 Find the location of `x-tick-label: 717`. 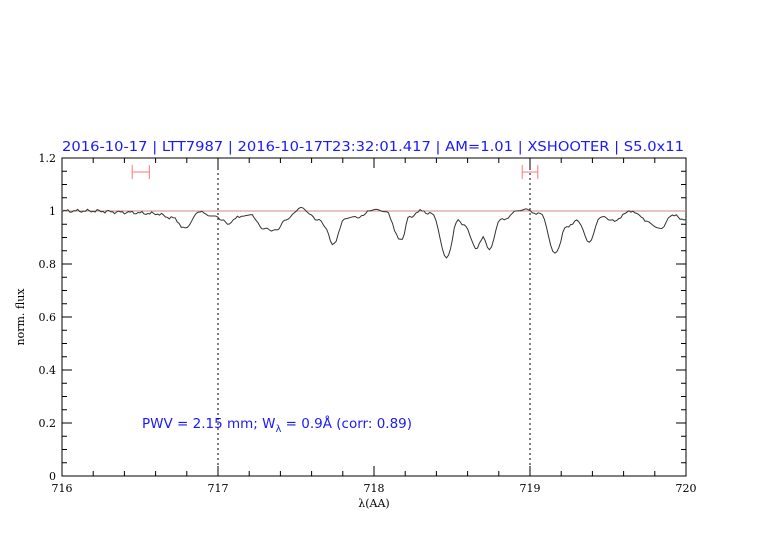

x-tick-label: 717 is located at coordinates (218, 488).